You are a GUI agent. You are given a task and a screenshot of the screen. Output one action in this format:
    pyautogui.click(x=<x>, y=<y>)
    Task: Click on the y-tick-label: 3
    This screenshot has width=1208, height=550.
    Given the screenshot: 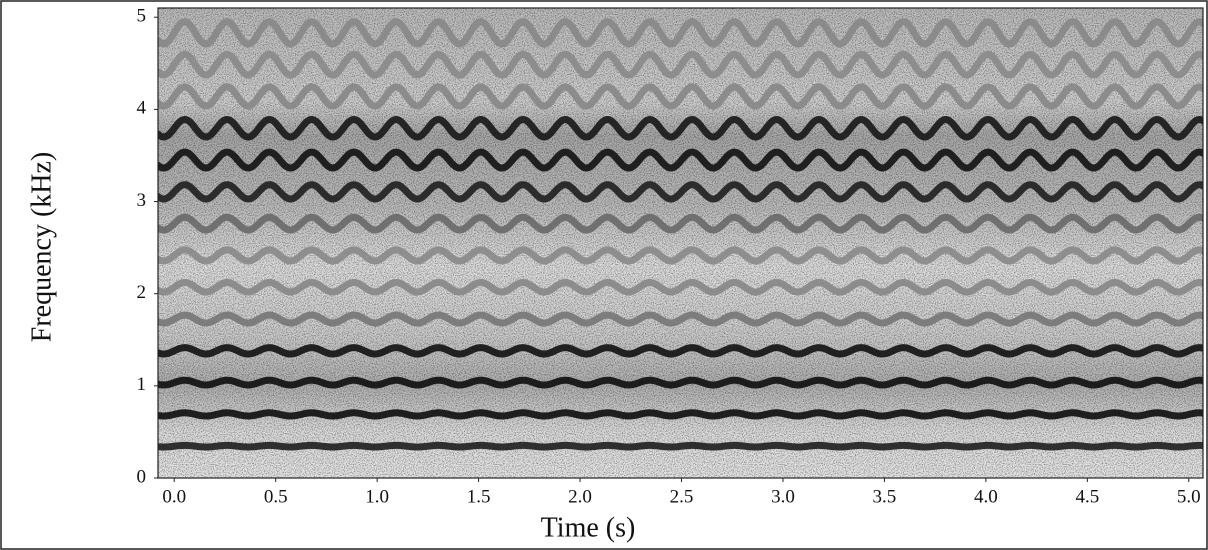 What is the action you would take?
    pyautogui.click(x=142, y=200)
    